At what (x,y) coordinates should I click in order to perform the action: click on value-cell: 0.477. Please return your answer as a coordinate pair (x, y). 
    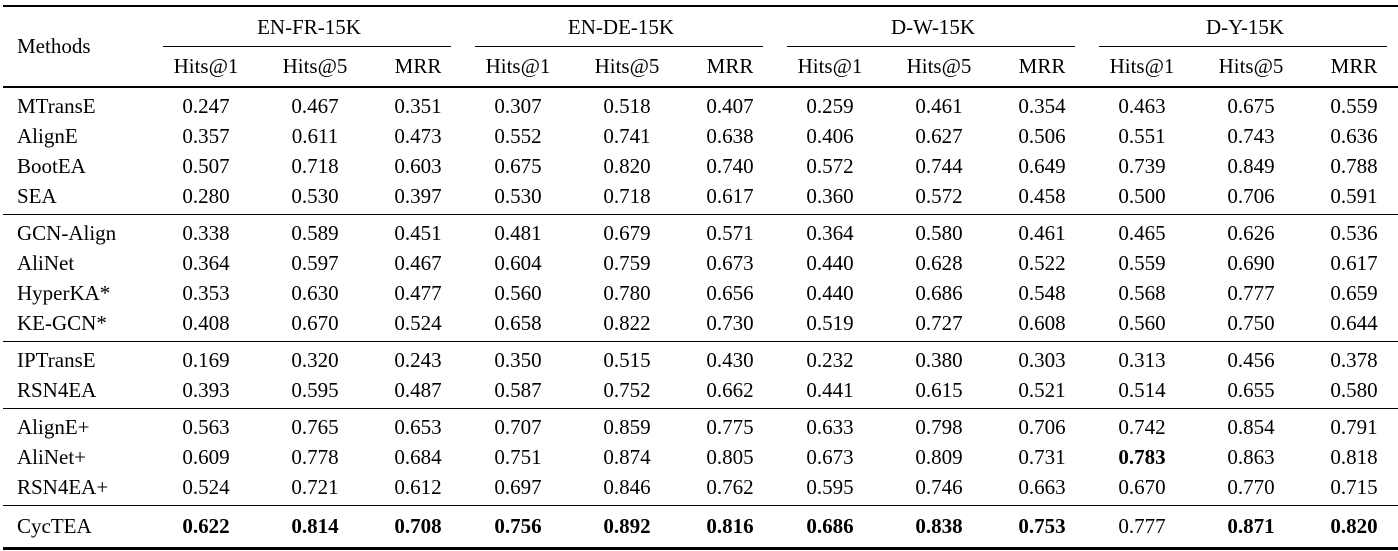
    Looking at the image, I should click on (418, 292).